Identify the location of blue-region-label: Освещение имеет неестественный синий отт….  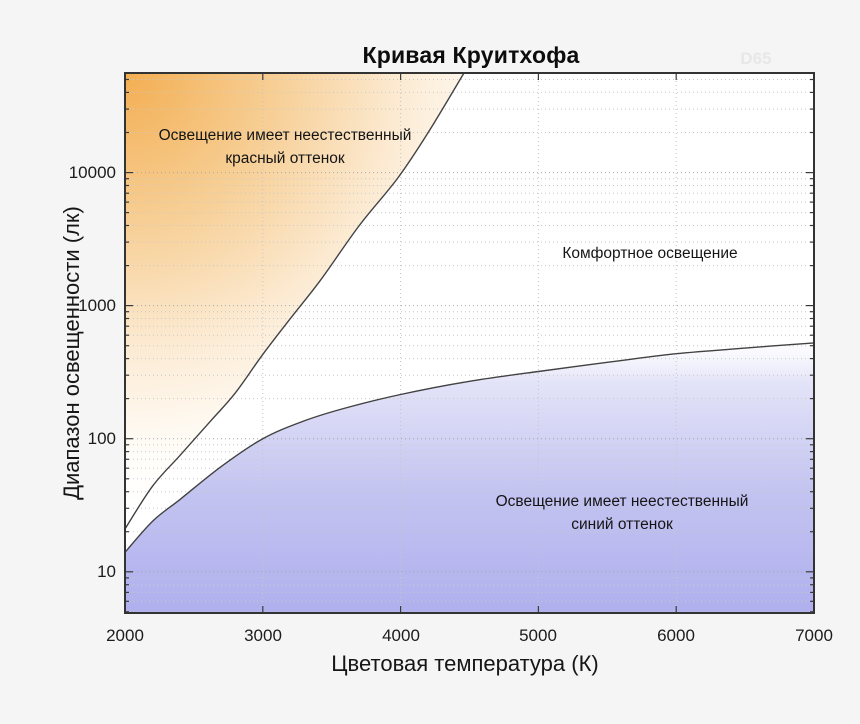
(622, 513).